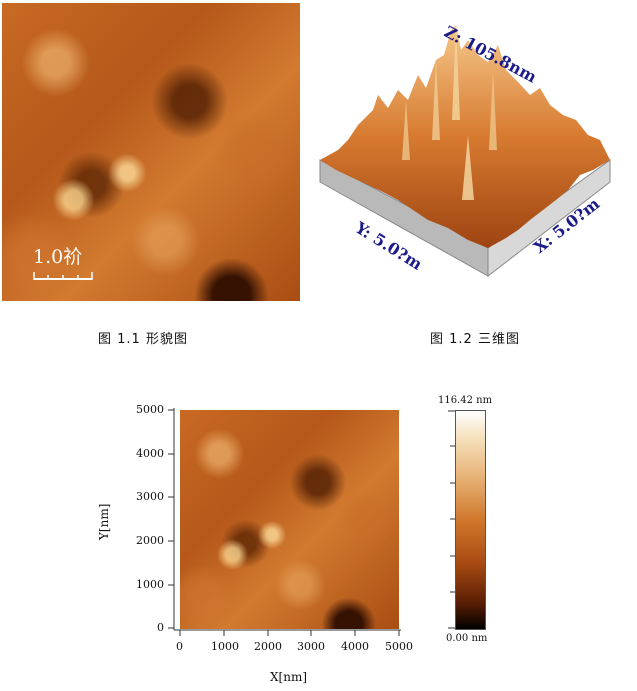  I want to click on y-tick-label: 5000, so click(150, 409).